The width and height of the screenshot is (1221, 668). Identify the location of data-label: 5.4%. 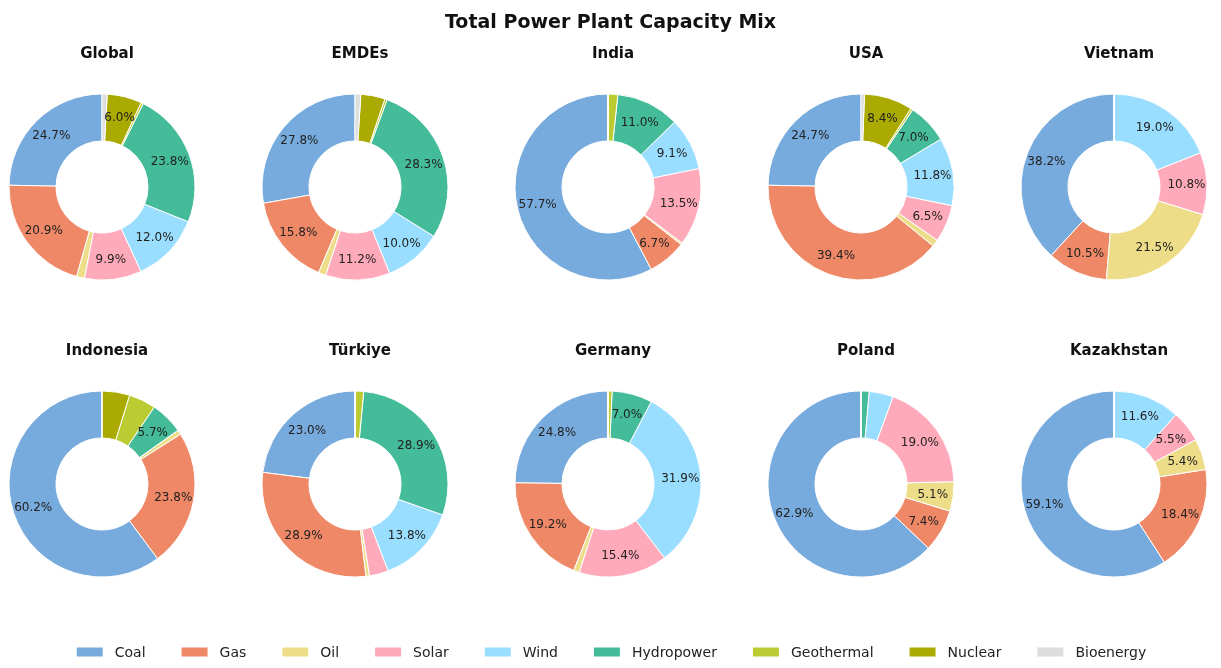
(1182, 460).